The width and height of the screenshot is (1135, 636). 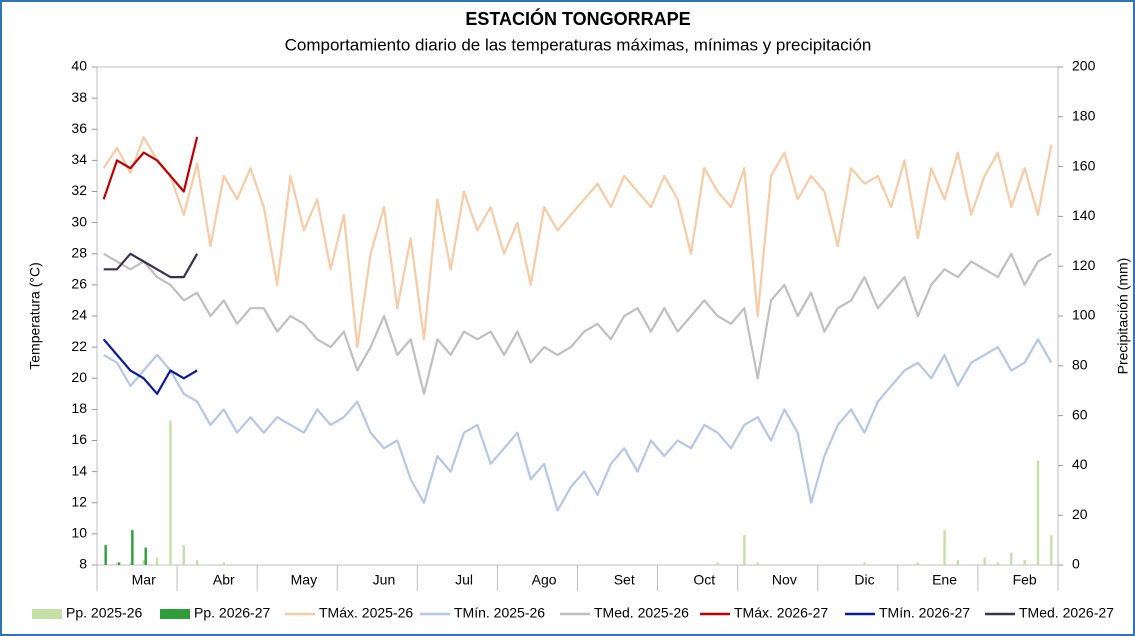 I want to click on y-tick-label: 12, so click(x=79, y=501).